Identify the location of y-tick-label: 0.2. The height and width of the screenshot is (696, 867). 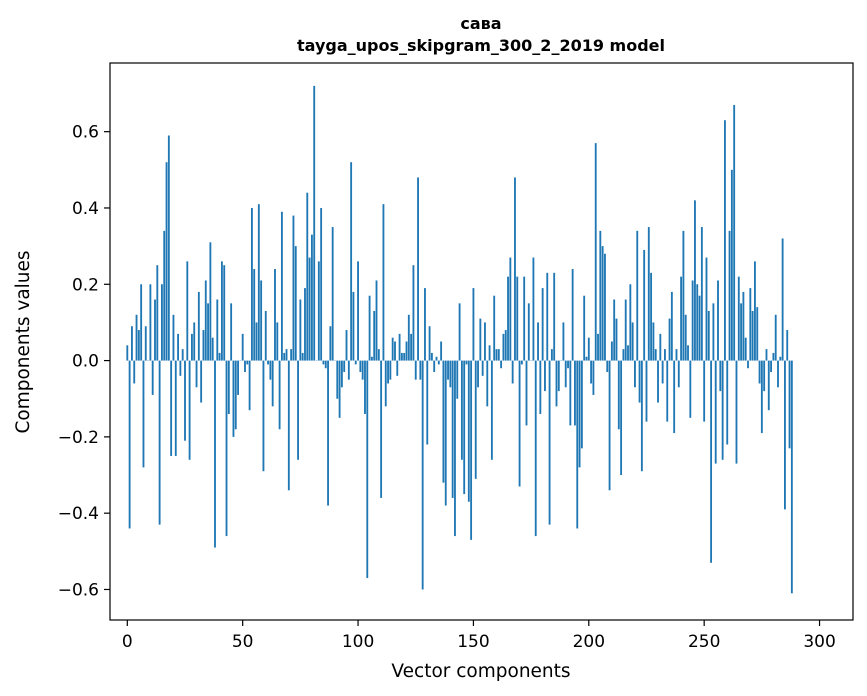
(85, 285).